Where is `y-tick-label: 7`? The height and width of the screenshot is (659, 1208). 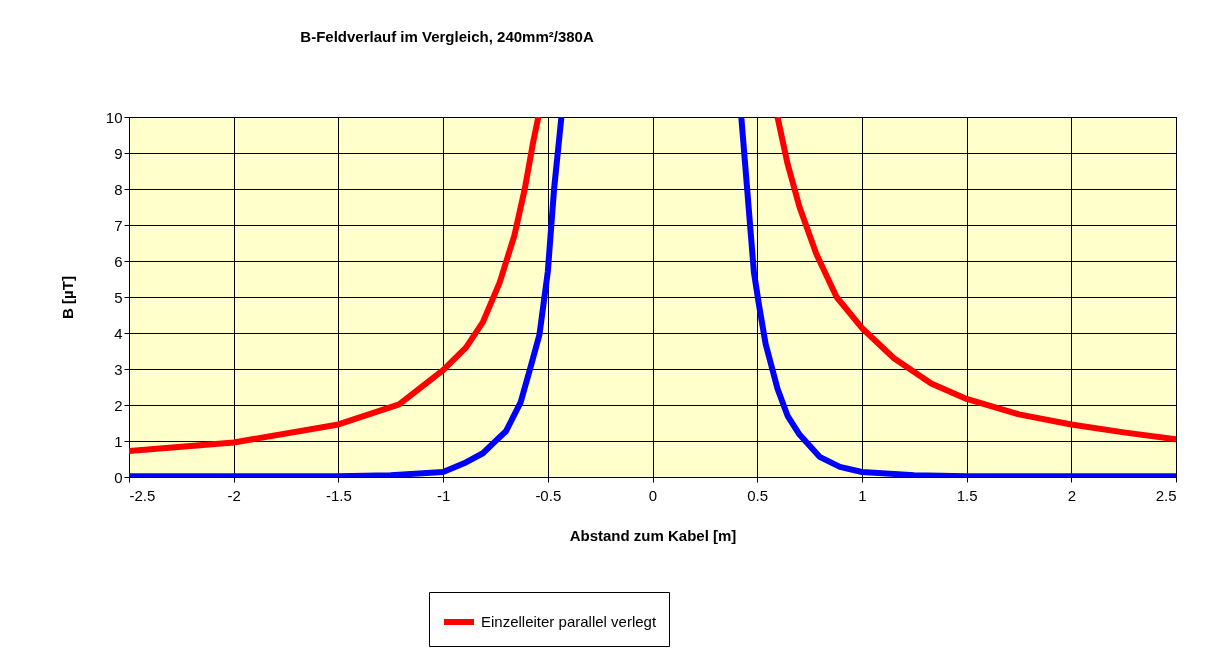
y-tick-label: 7 is located at coordinates (118, 225).